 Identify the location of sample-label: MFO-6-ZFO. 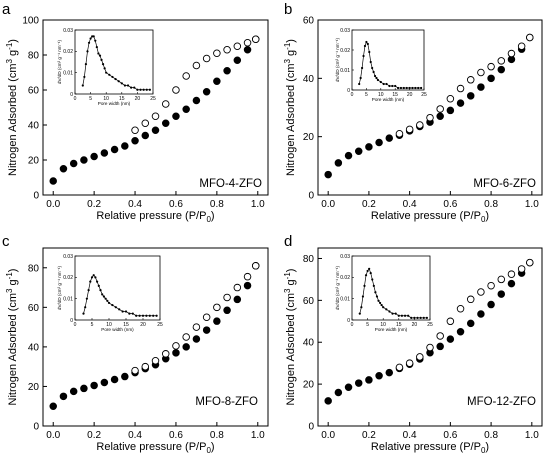
(504, 184).